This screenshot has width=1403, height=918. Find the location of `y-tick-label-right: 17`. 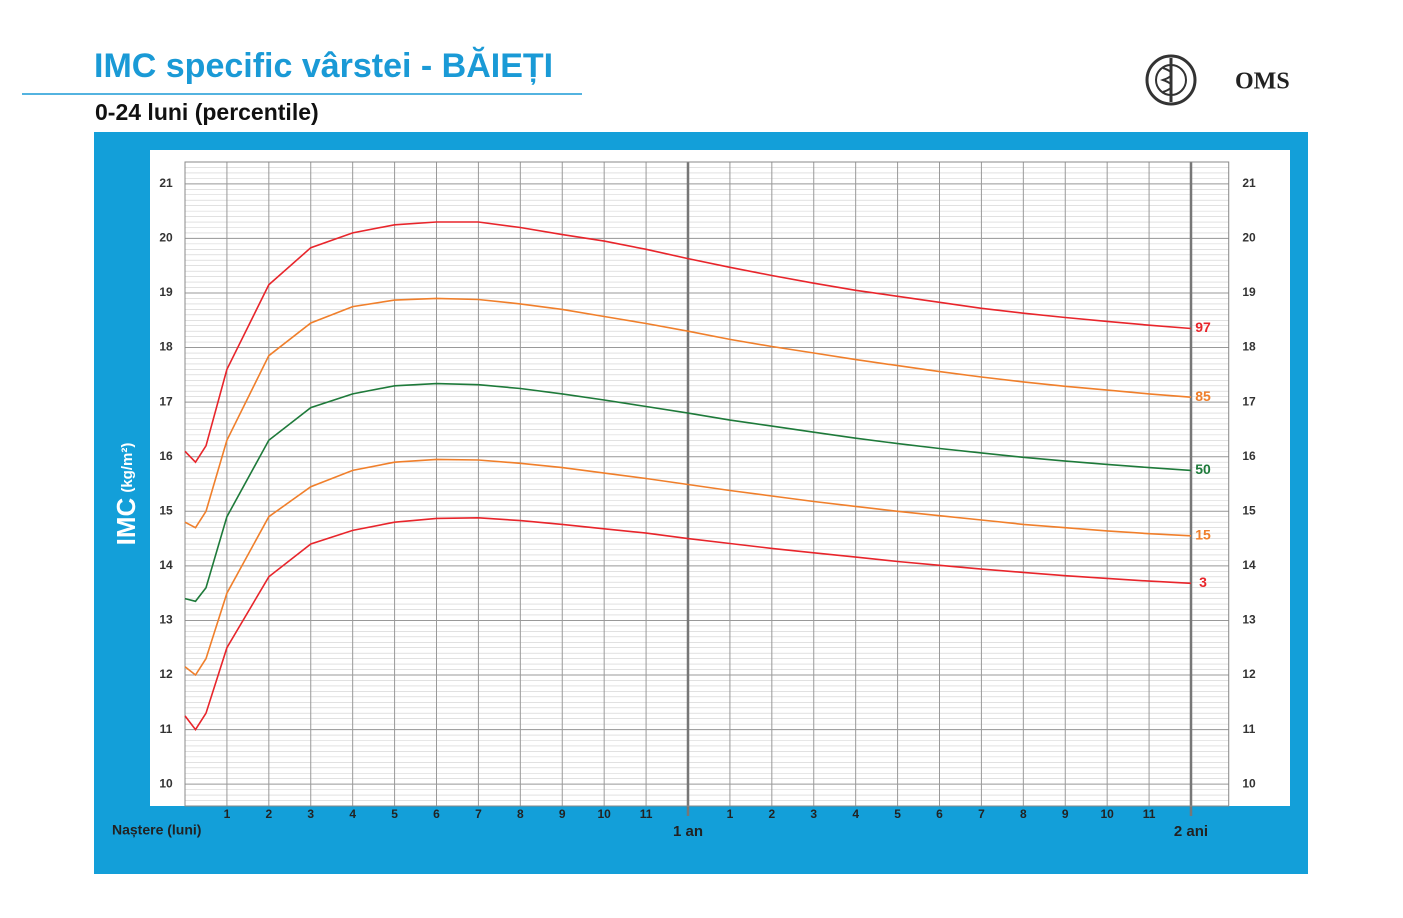

y-tick-label-right: 17 is located at coordinates (1249, 401).